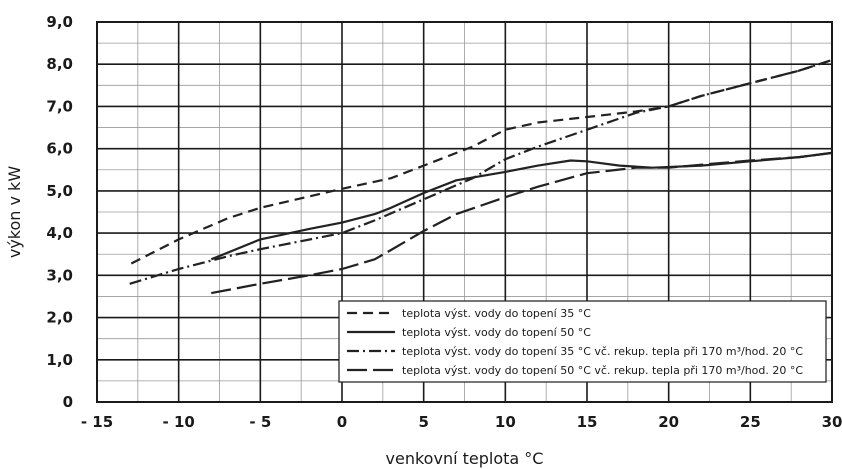  What do you see at coordinates (59, 149) in the screenshot?
I see `y-tick-label: 6,0` at bounding box center [59, 149].